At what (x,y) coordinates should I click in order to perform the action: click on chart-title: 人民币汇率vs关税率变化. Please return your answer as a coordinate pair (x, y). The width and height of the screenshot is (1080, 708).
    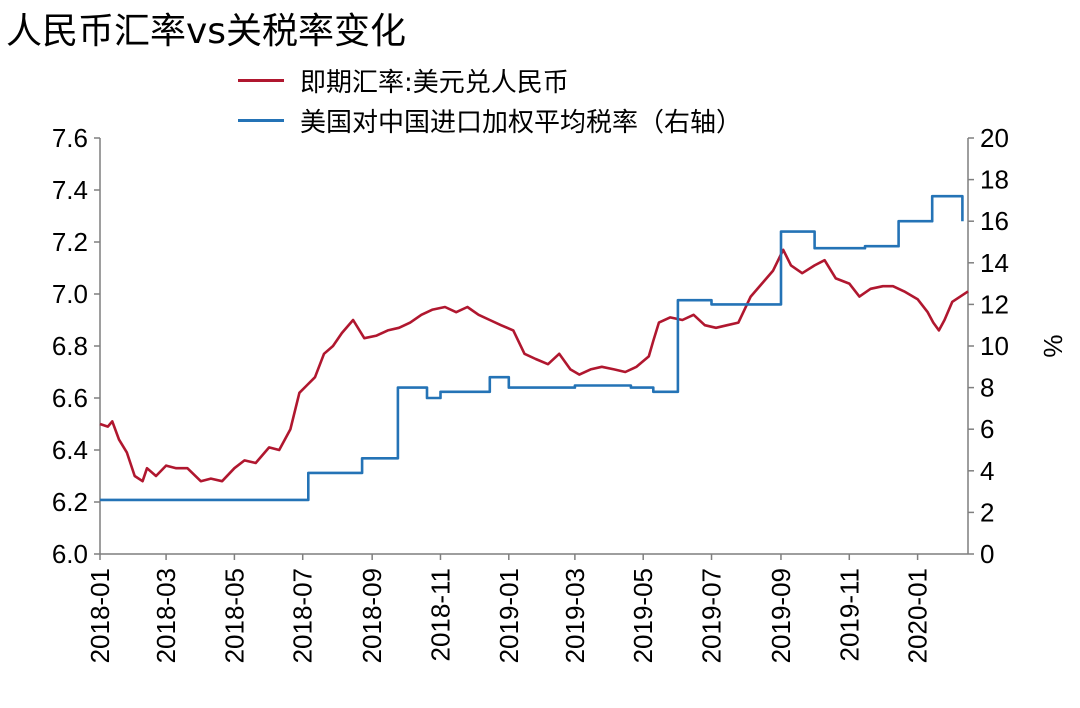
    Looking at the image, I should click on (206, 31).